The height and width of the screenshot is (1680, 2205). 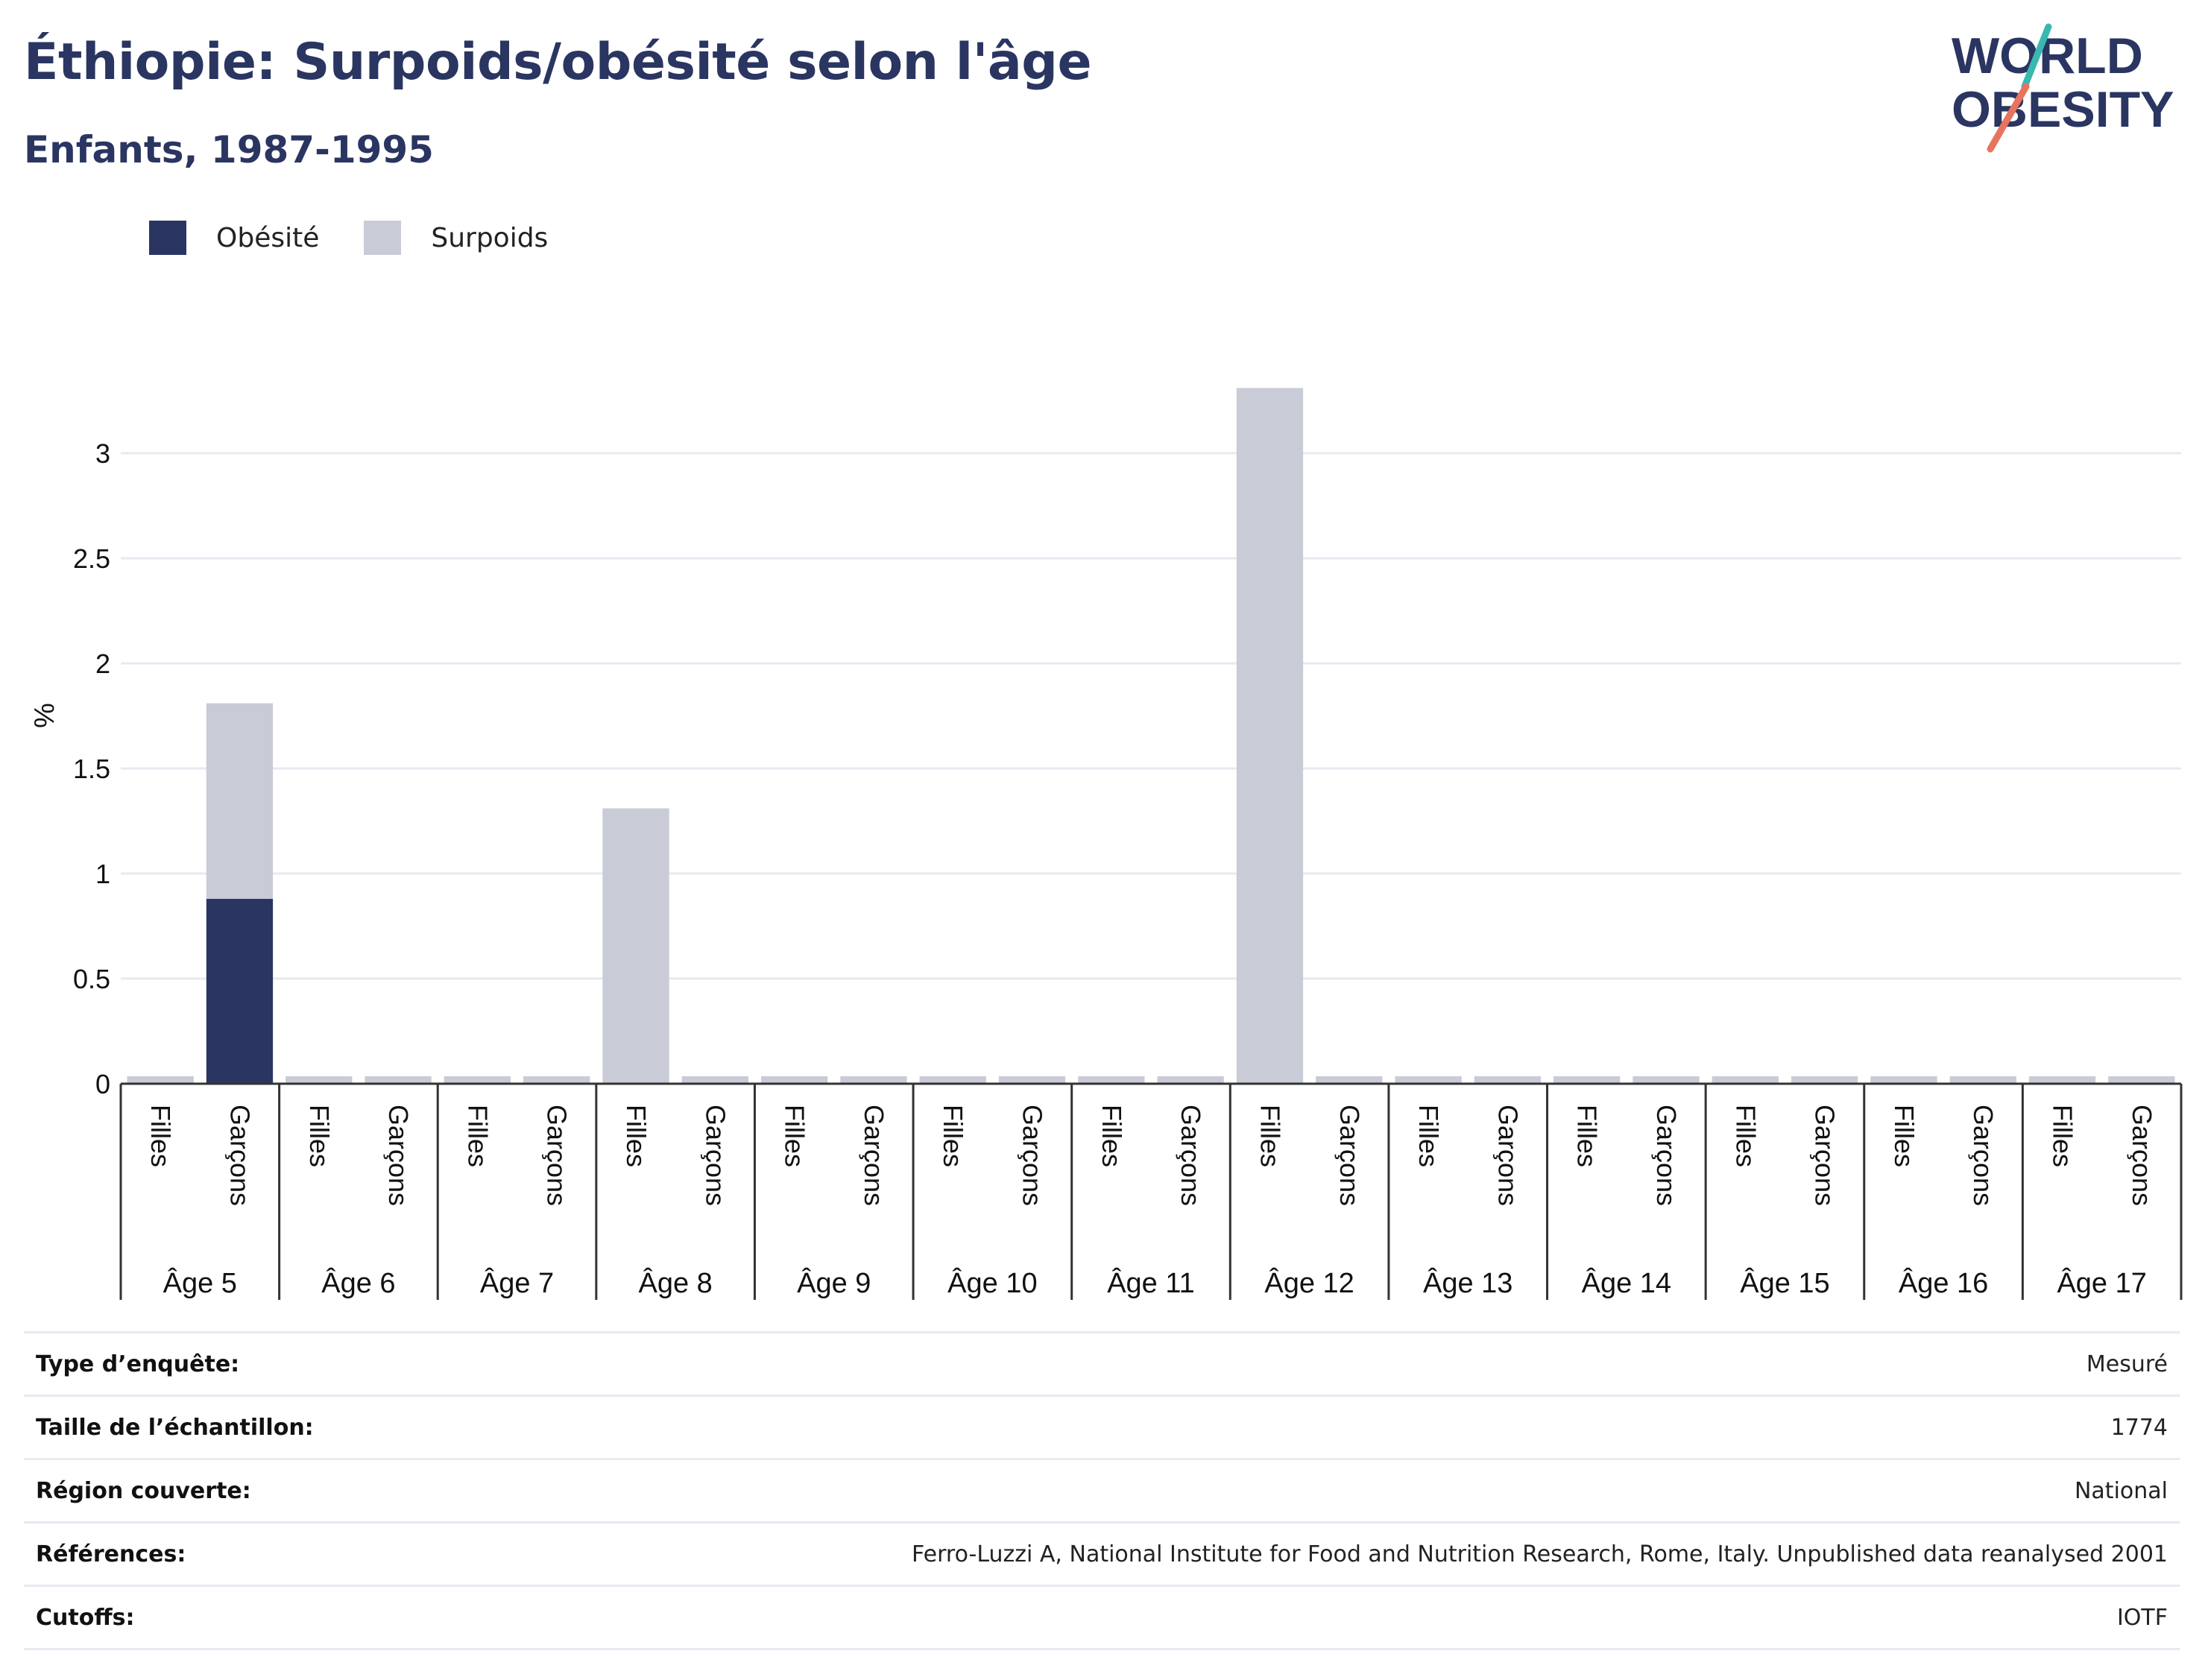 I want to click on legend-swatch-obesite, so click(x=167, y=238).